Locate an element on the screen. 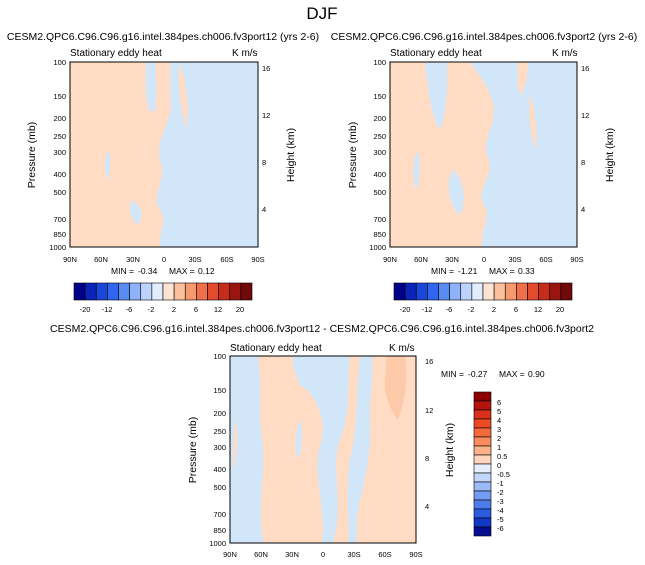 The height and width of the screenshot is (565, 645). colorbar-label: -6 is located at coordinates (449, 309).